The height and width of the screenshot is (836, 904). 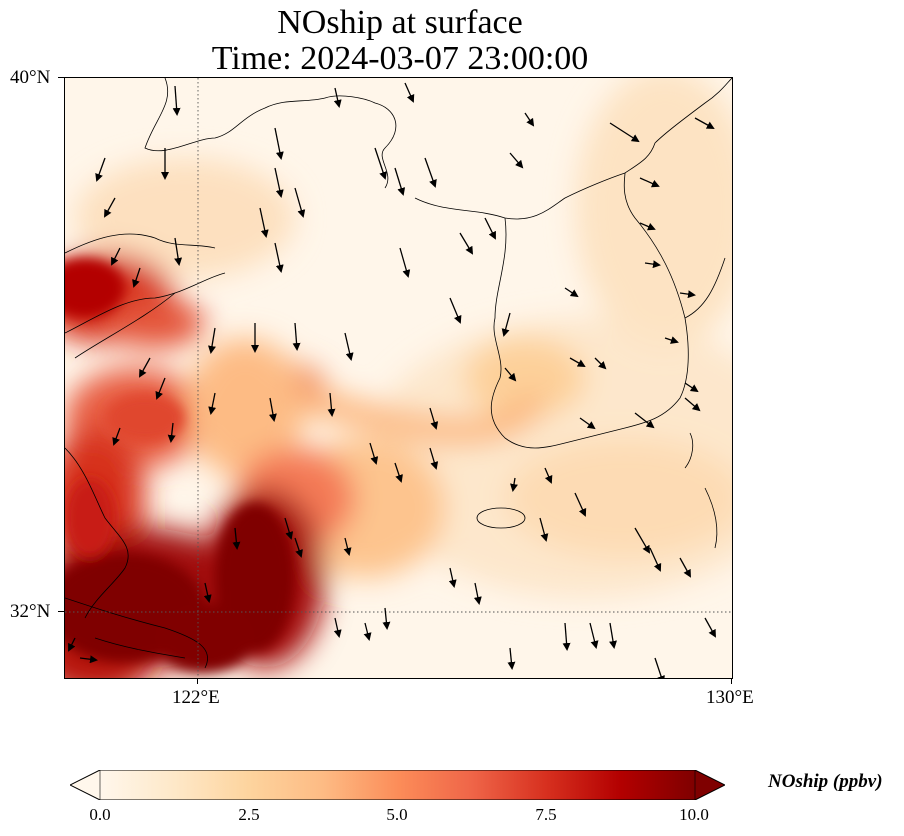 What do you see at coordinates (397, 814) in the screenshot?
I see `colorbar-tick-2: 5.0` at bounding box center [397, 814].